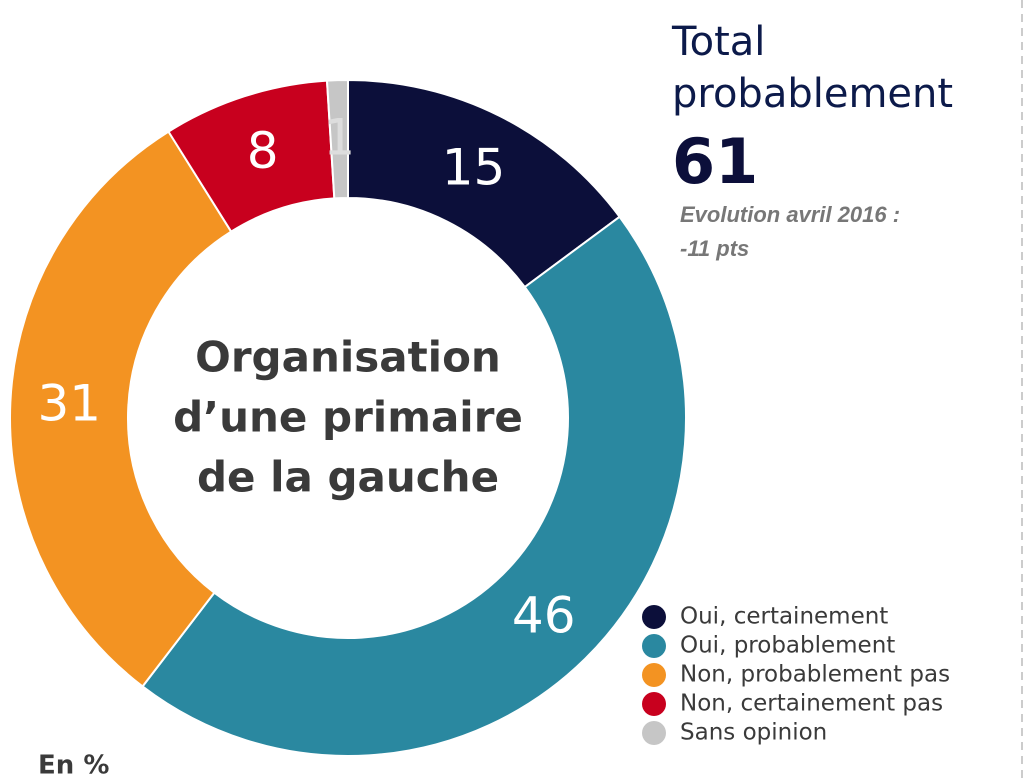 The height and width of the screenshot is (779, 1032). Describe the element at coordinates (787, 646) in the screenshot. I see `legend-label: Oui, probablement` at that location.